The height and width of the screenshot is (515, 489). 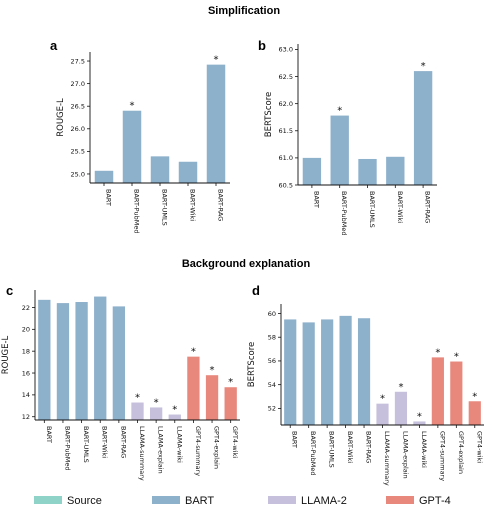 I want to click on y-tick-label: 25.5, so click(x=78, y=152).